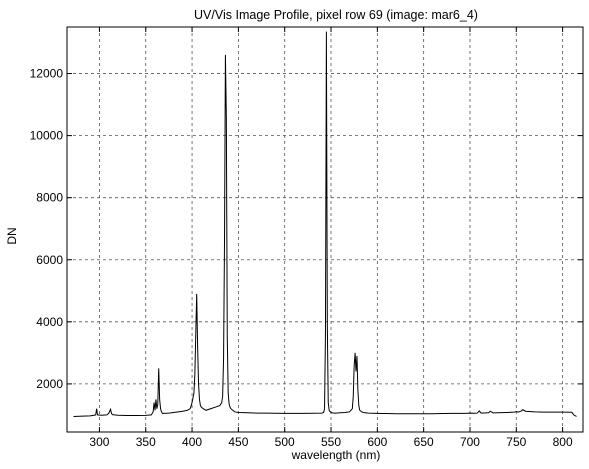  Describe the element at coordinates (49, 384) in the screenshot. I see `y-tick-label: 2000` at that location.